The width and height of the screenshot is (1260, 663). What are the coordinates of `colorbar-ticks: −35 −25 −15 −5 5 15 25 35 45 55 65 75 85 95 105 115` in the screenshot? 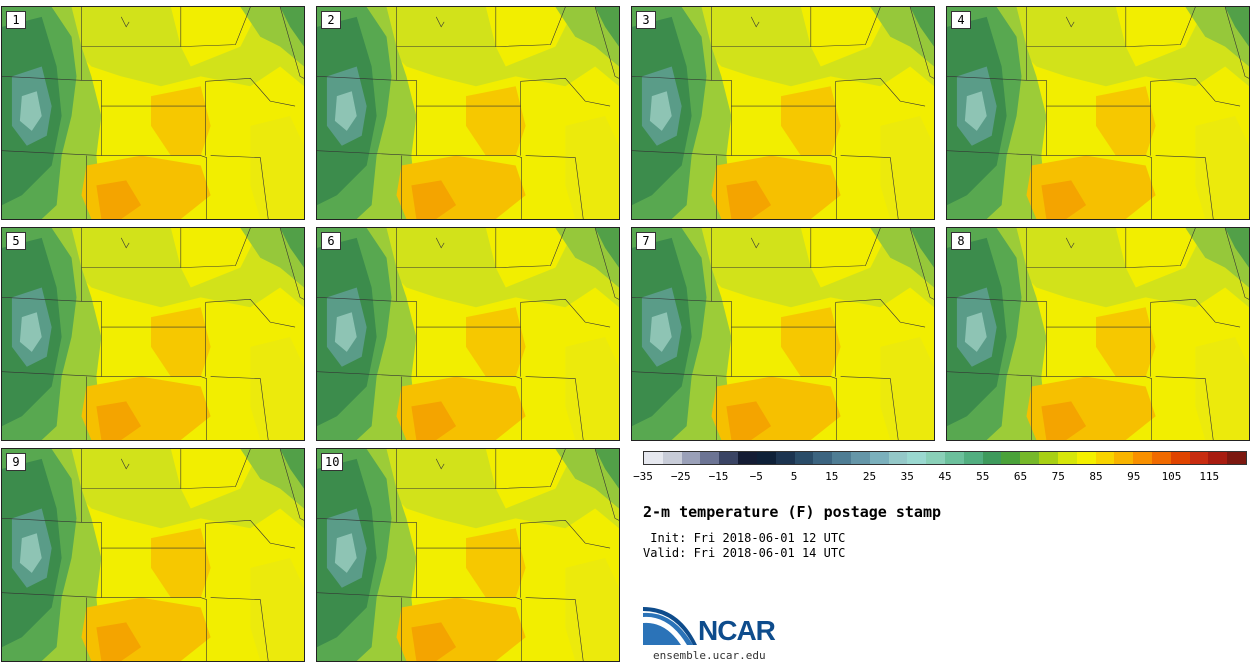 It's located at (940, 477).